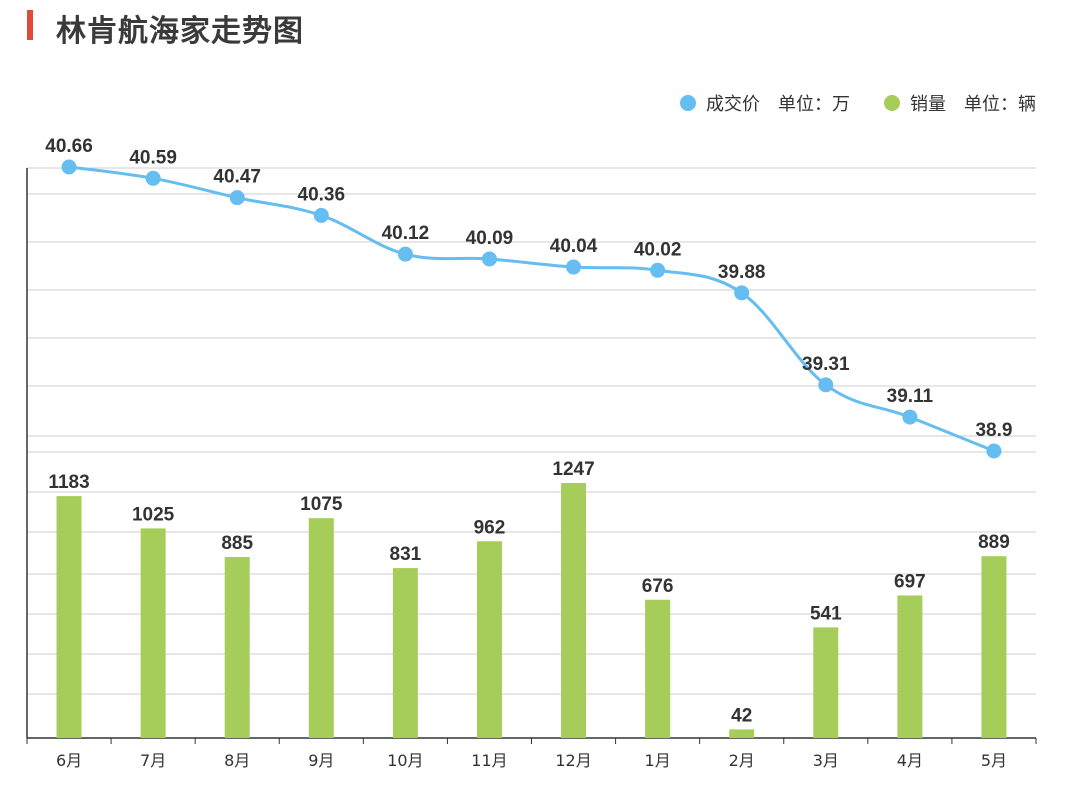  I want to click on x-tick-label: 12月, so click(573, 760).